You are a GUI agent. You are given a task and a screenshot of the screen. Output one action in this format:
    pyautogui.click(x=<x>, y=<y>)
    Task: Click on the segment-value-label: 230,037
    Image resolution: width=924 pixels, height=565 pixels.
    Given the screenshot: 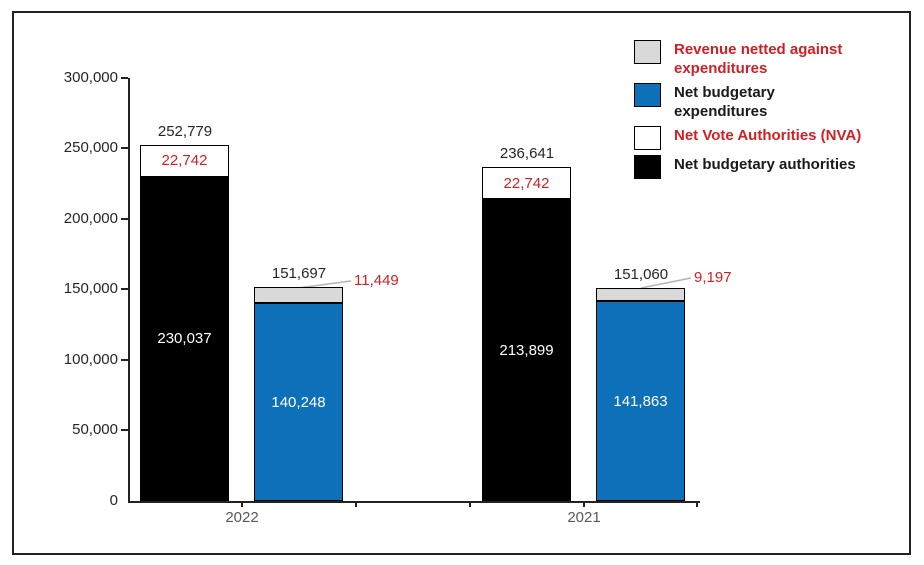 What is the action you would take?
    pyautogui.click(x=184, y=339)
    